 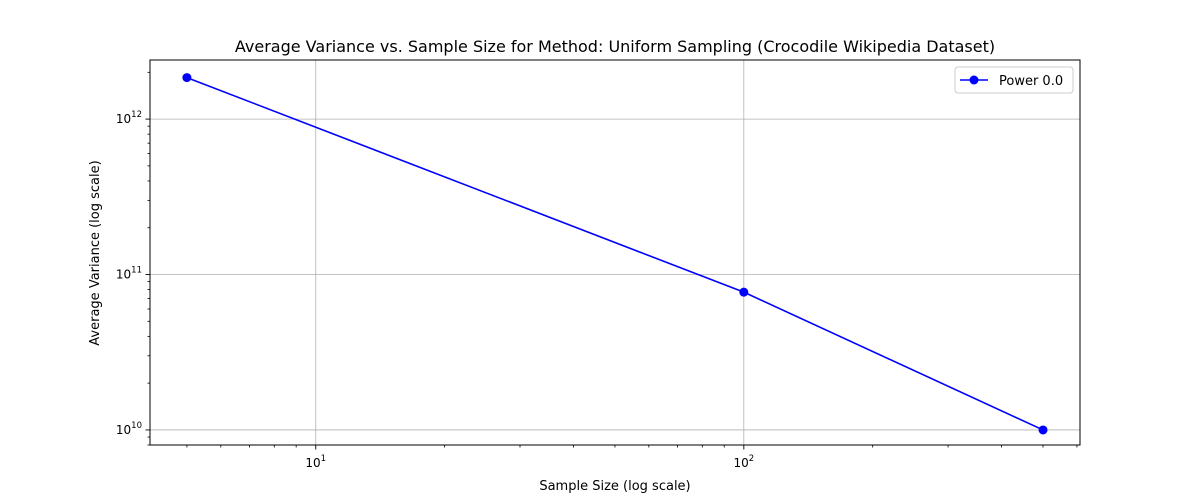 I want to click on y-axis-label: Average Variance (log scale), so click(x=95, y=252).